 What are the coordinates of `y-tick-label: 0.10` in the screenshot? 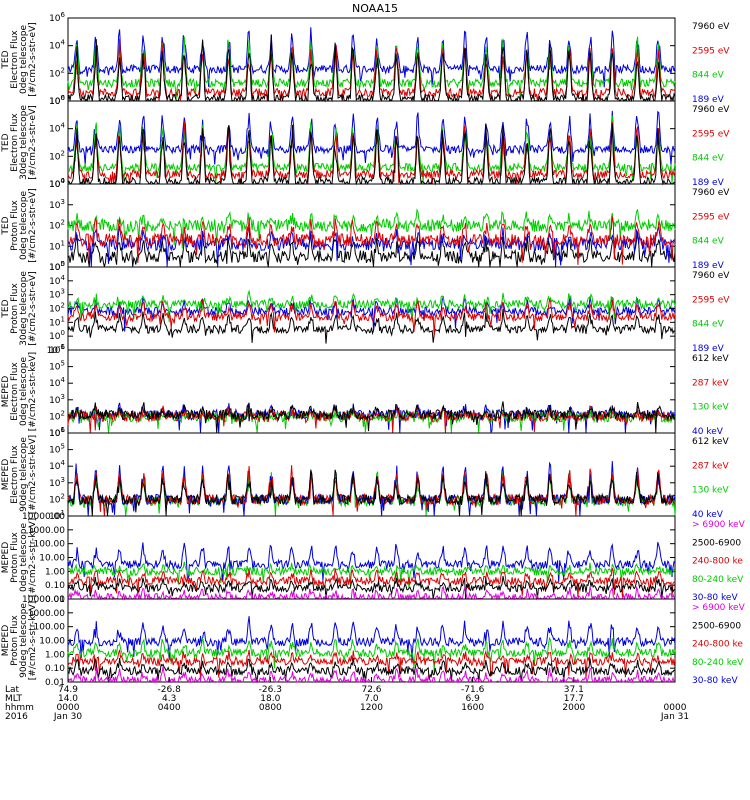 It's located at (55, 669).